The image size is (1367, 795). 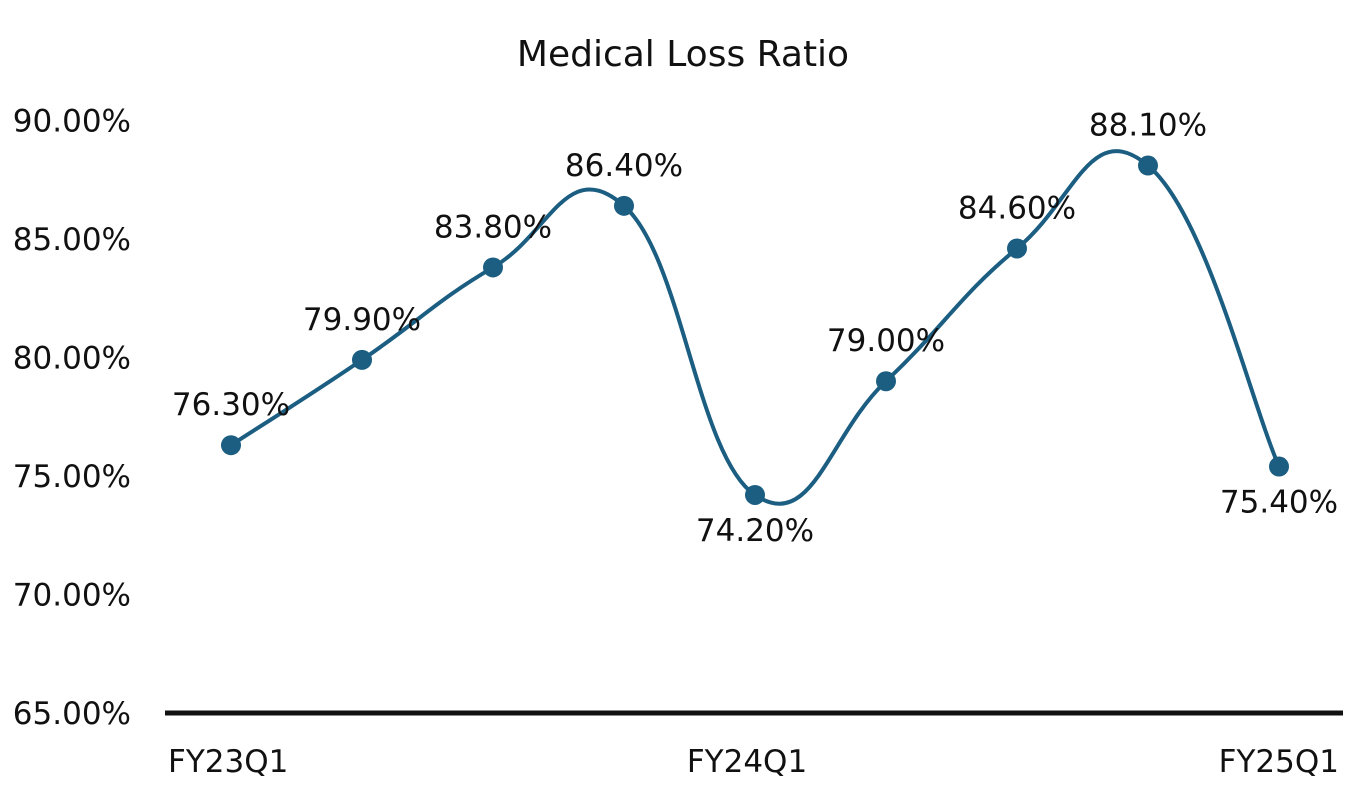 I want to click on data-label: 74.20%, so click(x=755, y=531).